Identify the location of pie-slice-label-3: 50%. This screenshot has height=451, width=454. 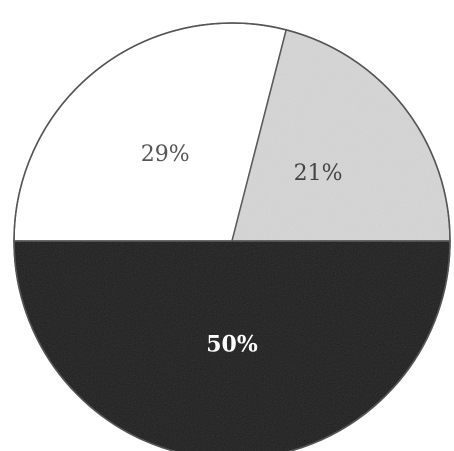
(232, 345).